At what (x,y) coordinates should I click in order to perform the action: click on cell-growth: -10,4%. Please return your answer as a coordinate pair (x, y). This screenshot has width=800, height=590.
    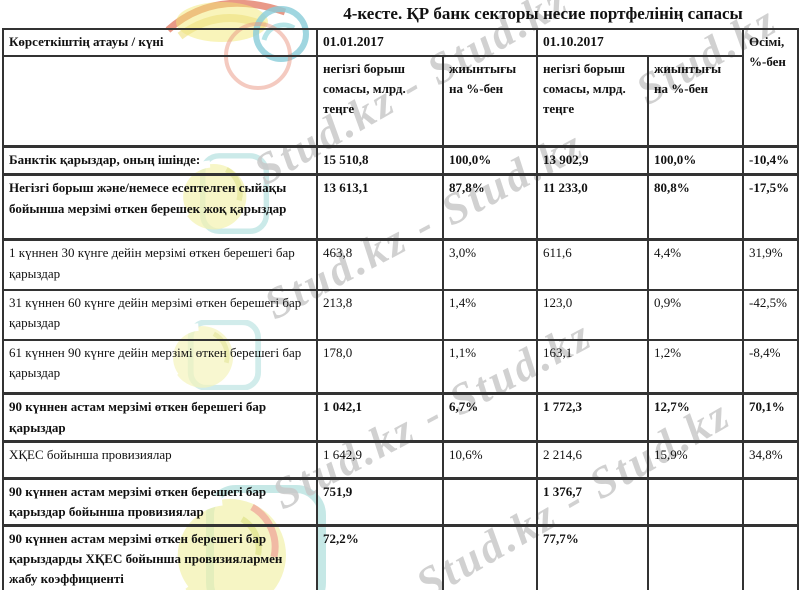
    Looking at the image, I should click on (770, 161).